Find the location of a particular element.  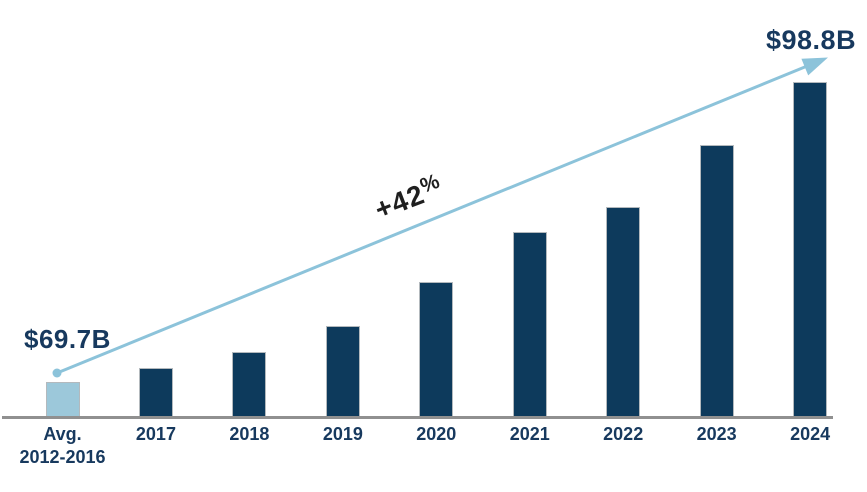

bar-avg-2012-2016 is located at coordinates (62, 399).